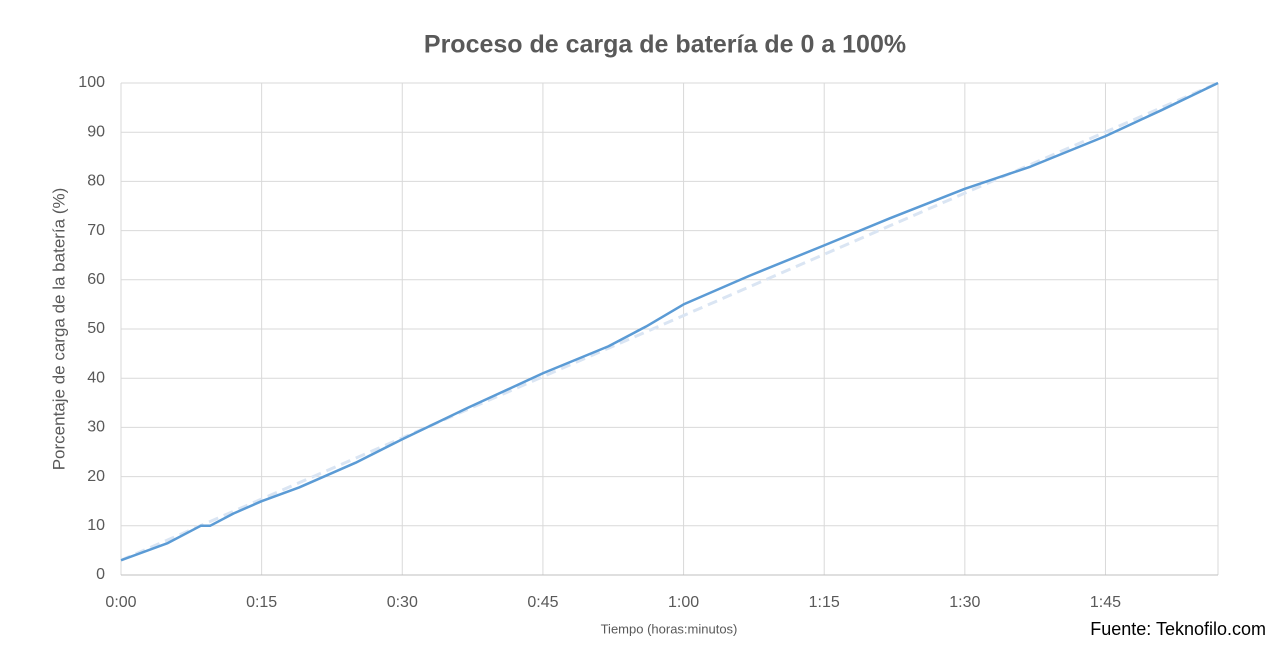 This screenshot has height=650, width=1287. I want to click on x-tick-label: 1:30, so click(964, 602).